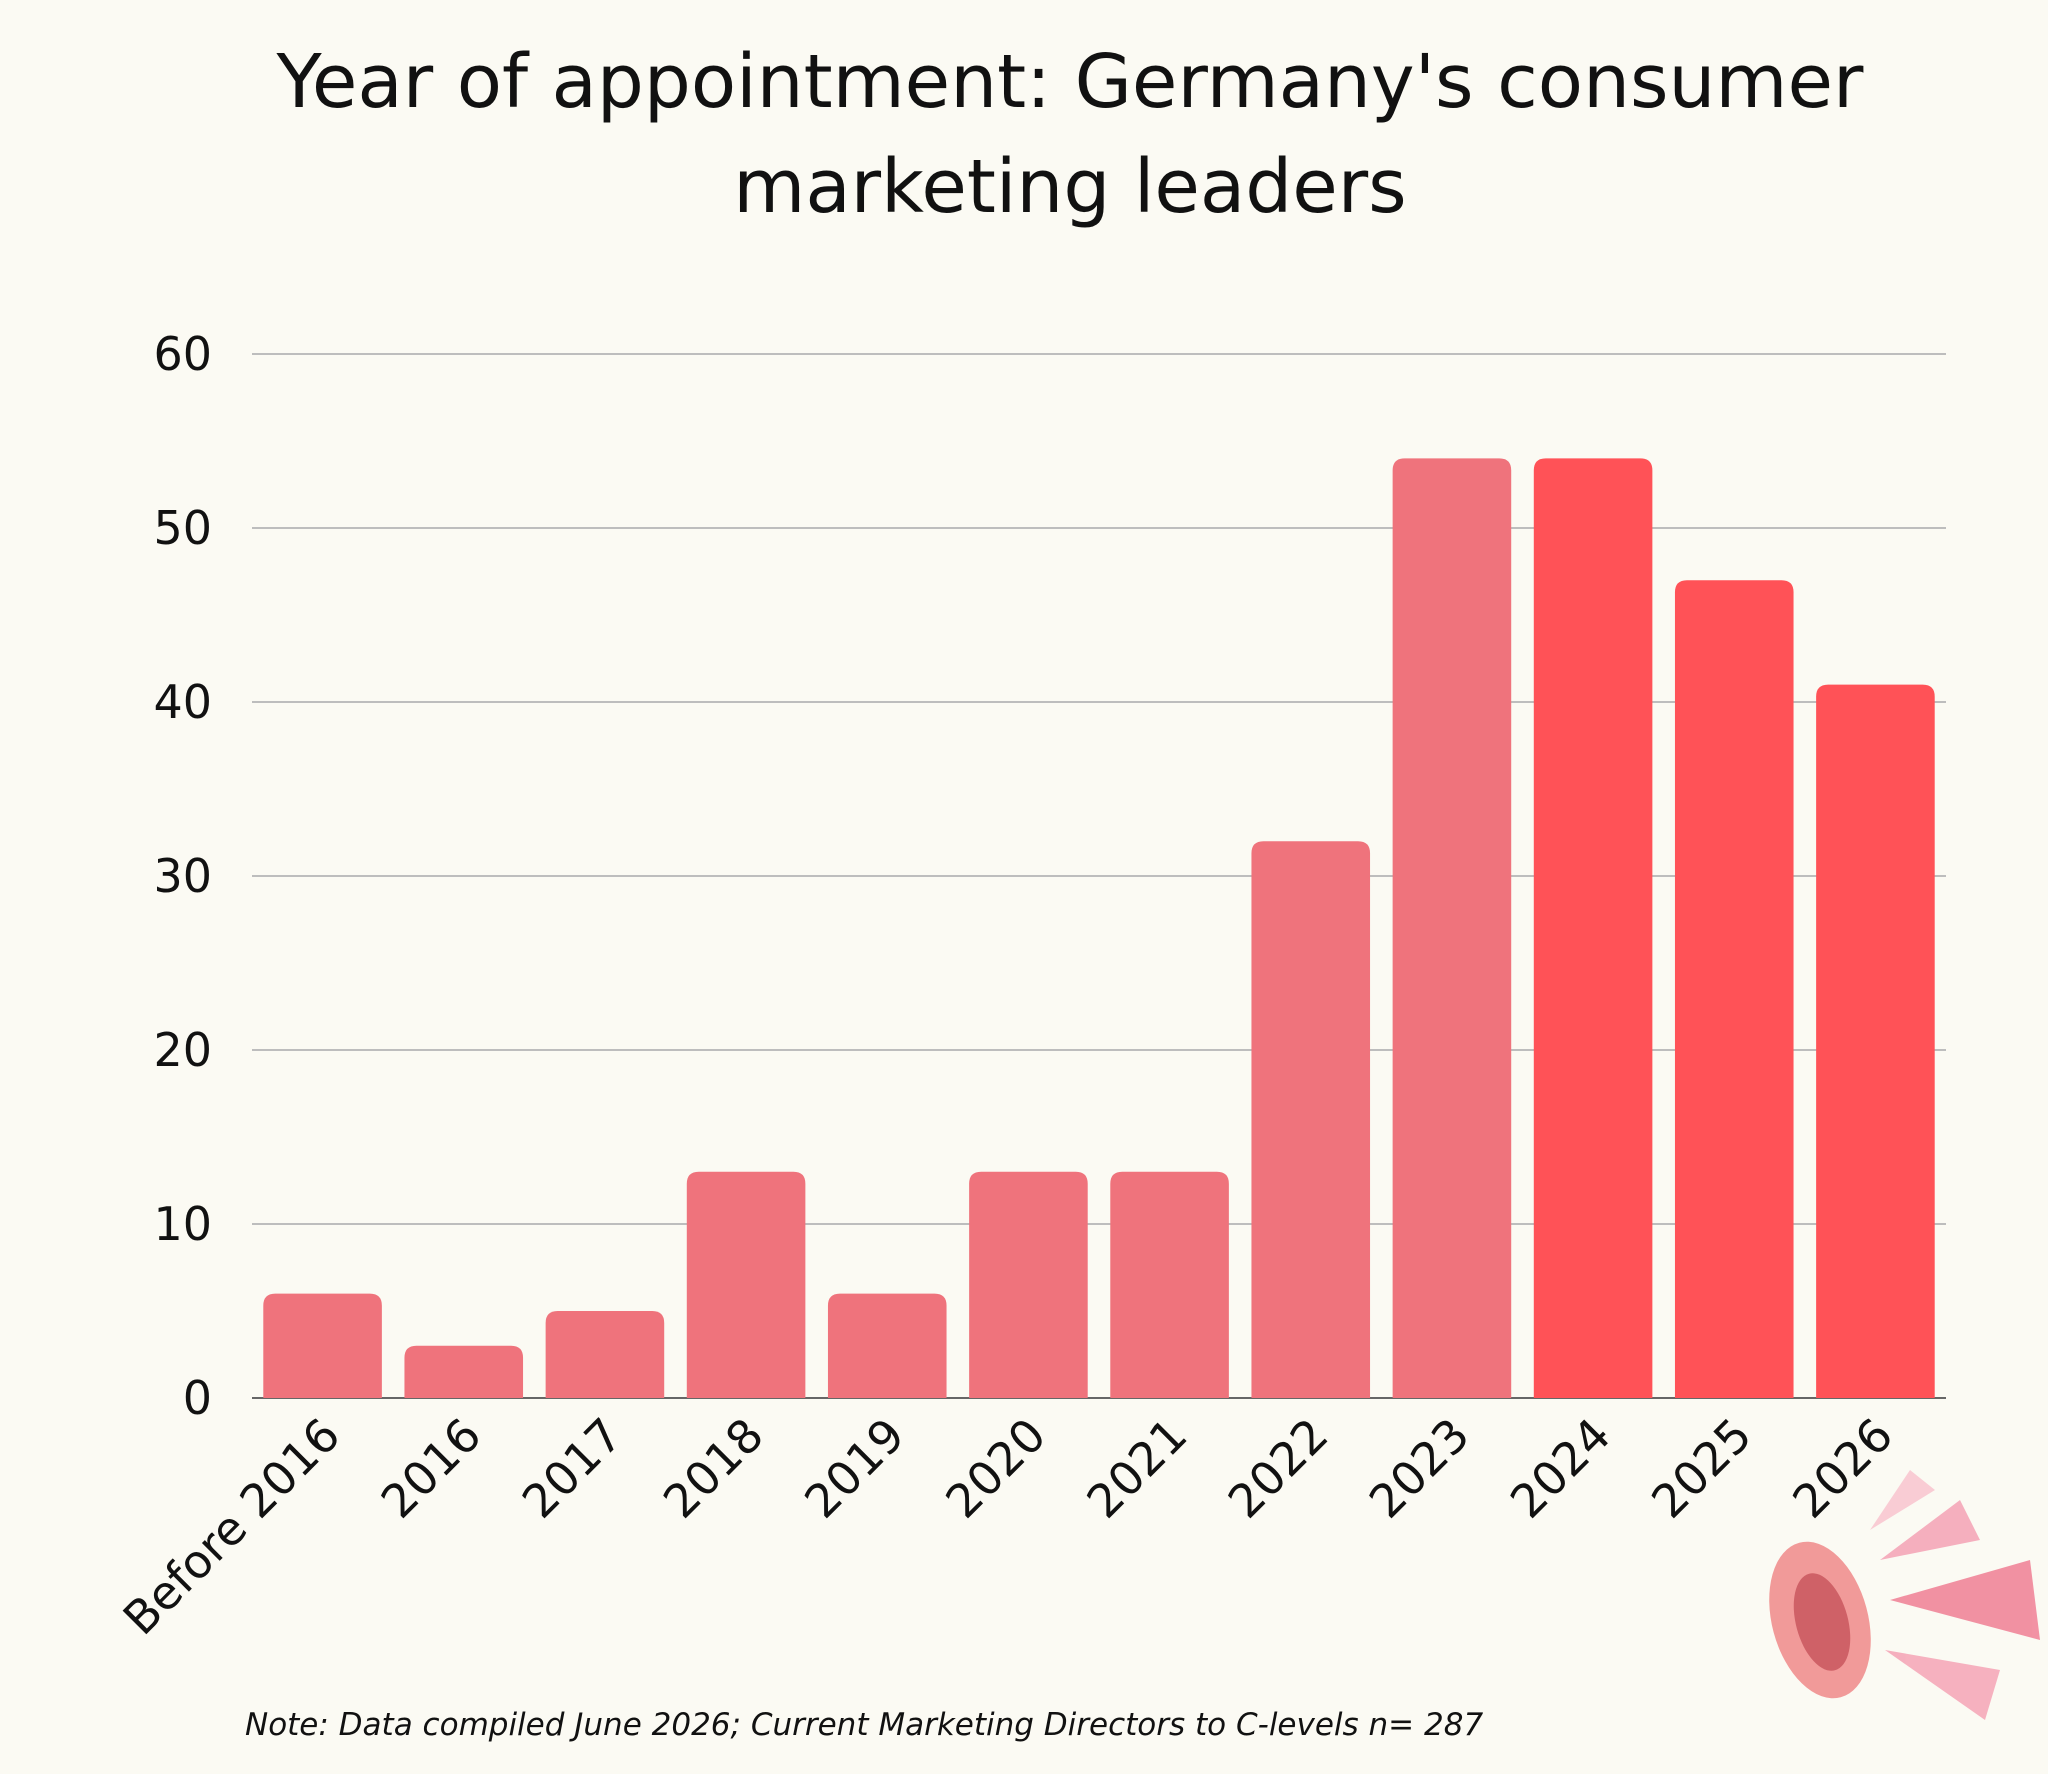  What do you see at coordinates (232, 1527) in the screenshot?
I see `x-tick-label: Before 2016` at bounding box center [232, 1527].